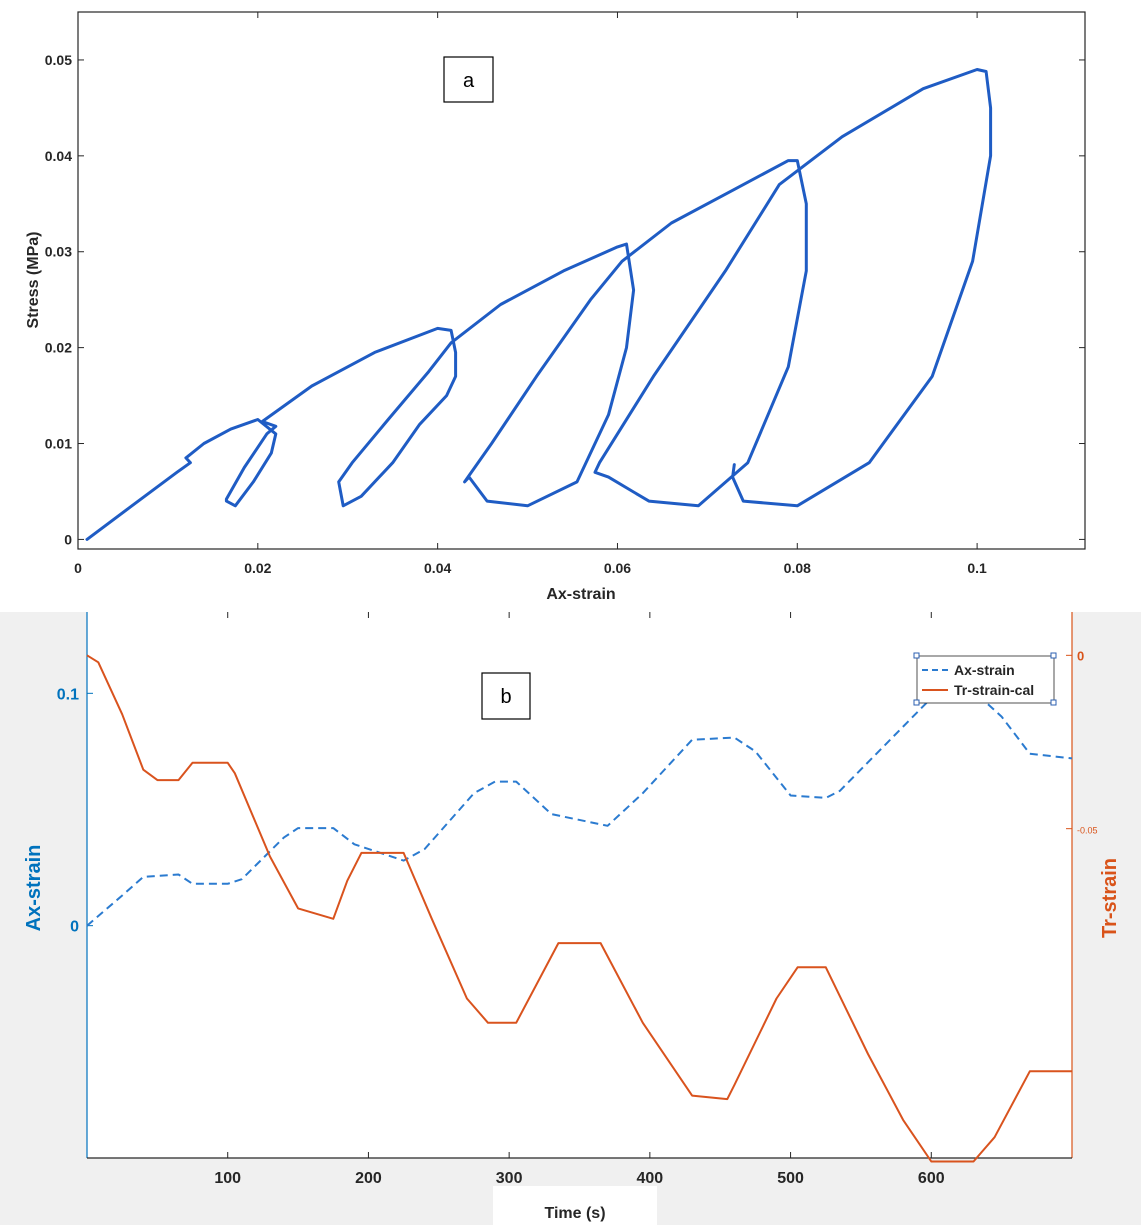 The height and width of the screenshot is (1225, 1141). Describe the element at coordinates (580, 594) in the screenshot. I see `panel-a-x-axis-title: Ax-strain` at that location.